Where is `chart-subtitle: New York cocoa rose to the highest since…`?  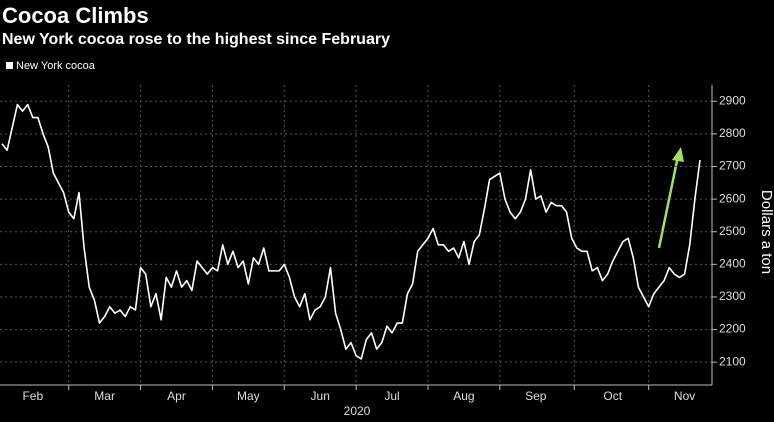
chart-subtitle: New York cocoa rose to the highest since… is located at coordinates (196, 39).